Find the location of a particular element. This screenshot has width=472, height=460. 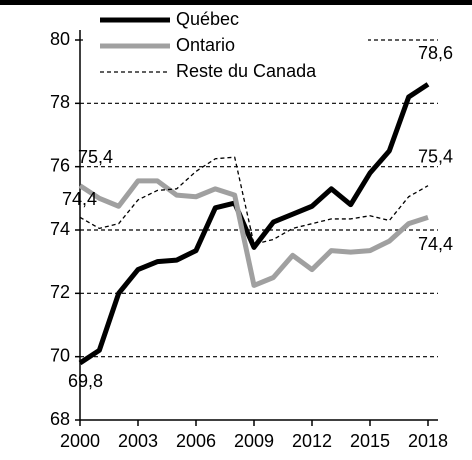

x-tick-label: 2018 is located at coordinates (428, 441).